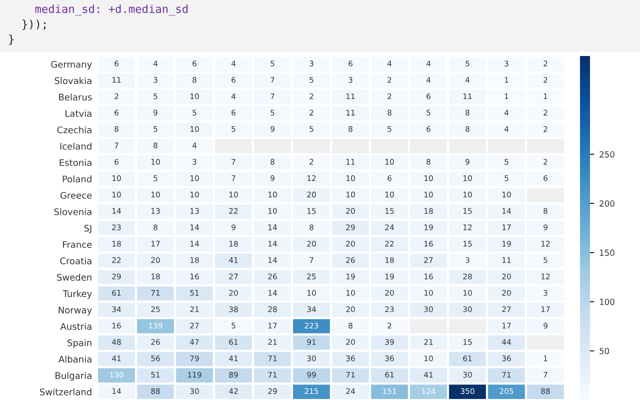 The height and width of the screenshot is (400, 640). What do you see at coordinates (74, 277) in the screenshot?
I see `y-tick-label: Sweden` at bounding box center [74, 277].